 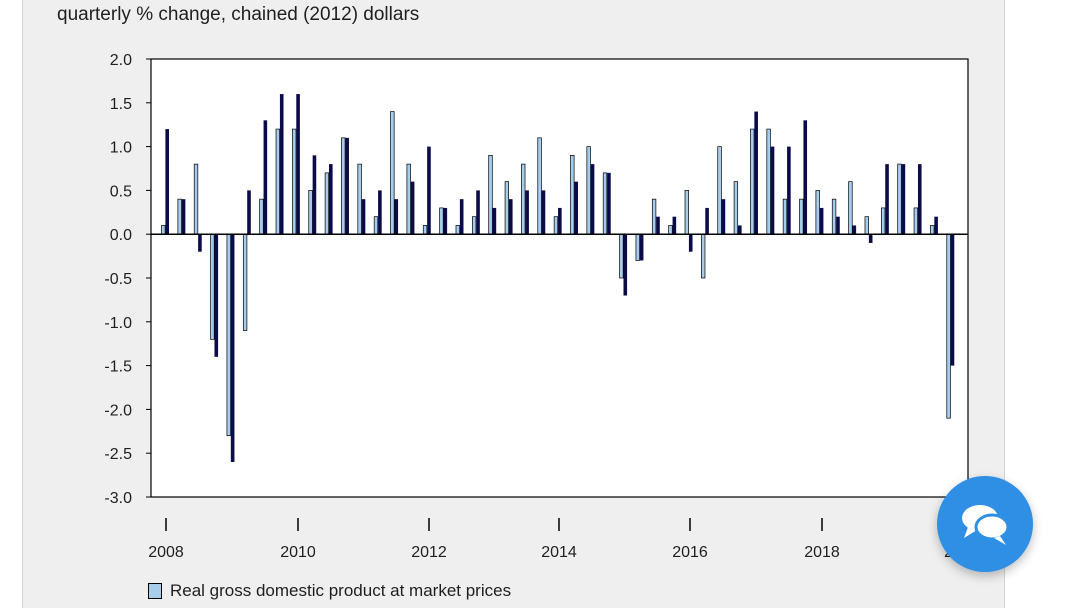 I want to click on y-tick-label: 2.0, so click(x=121, y=60).